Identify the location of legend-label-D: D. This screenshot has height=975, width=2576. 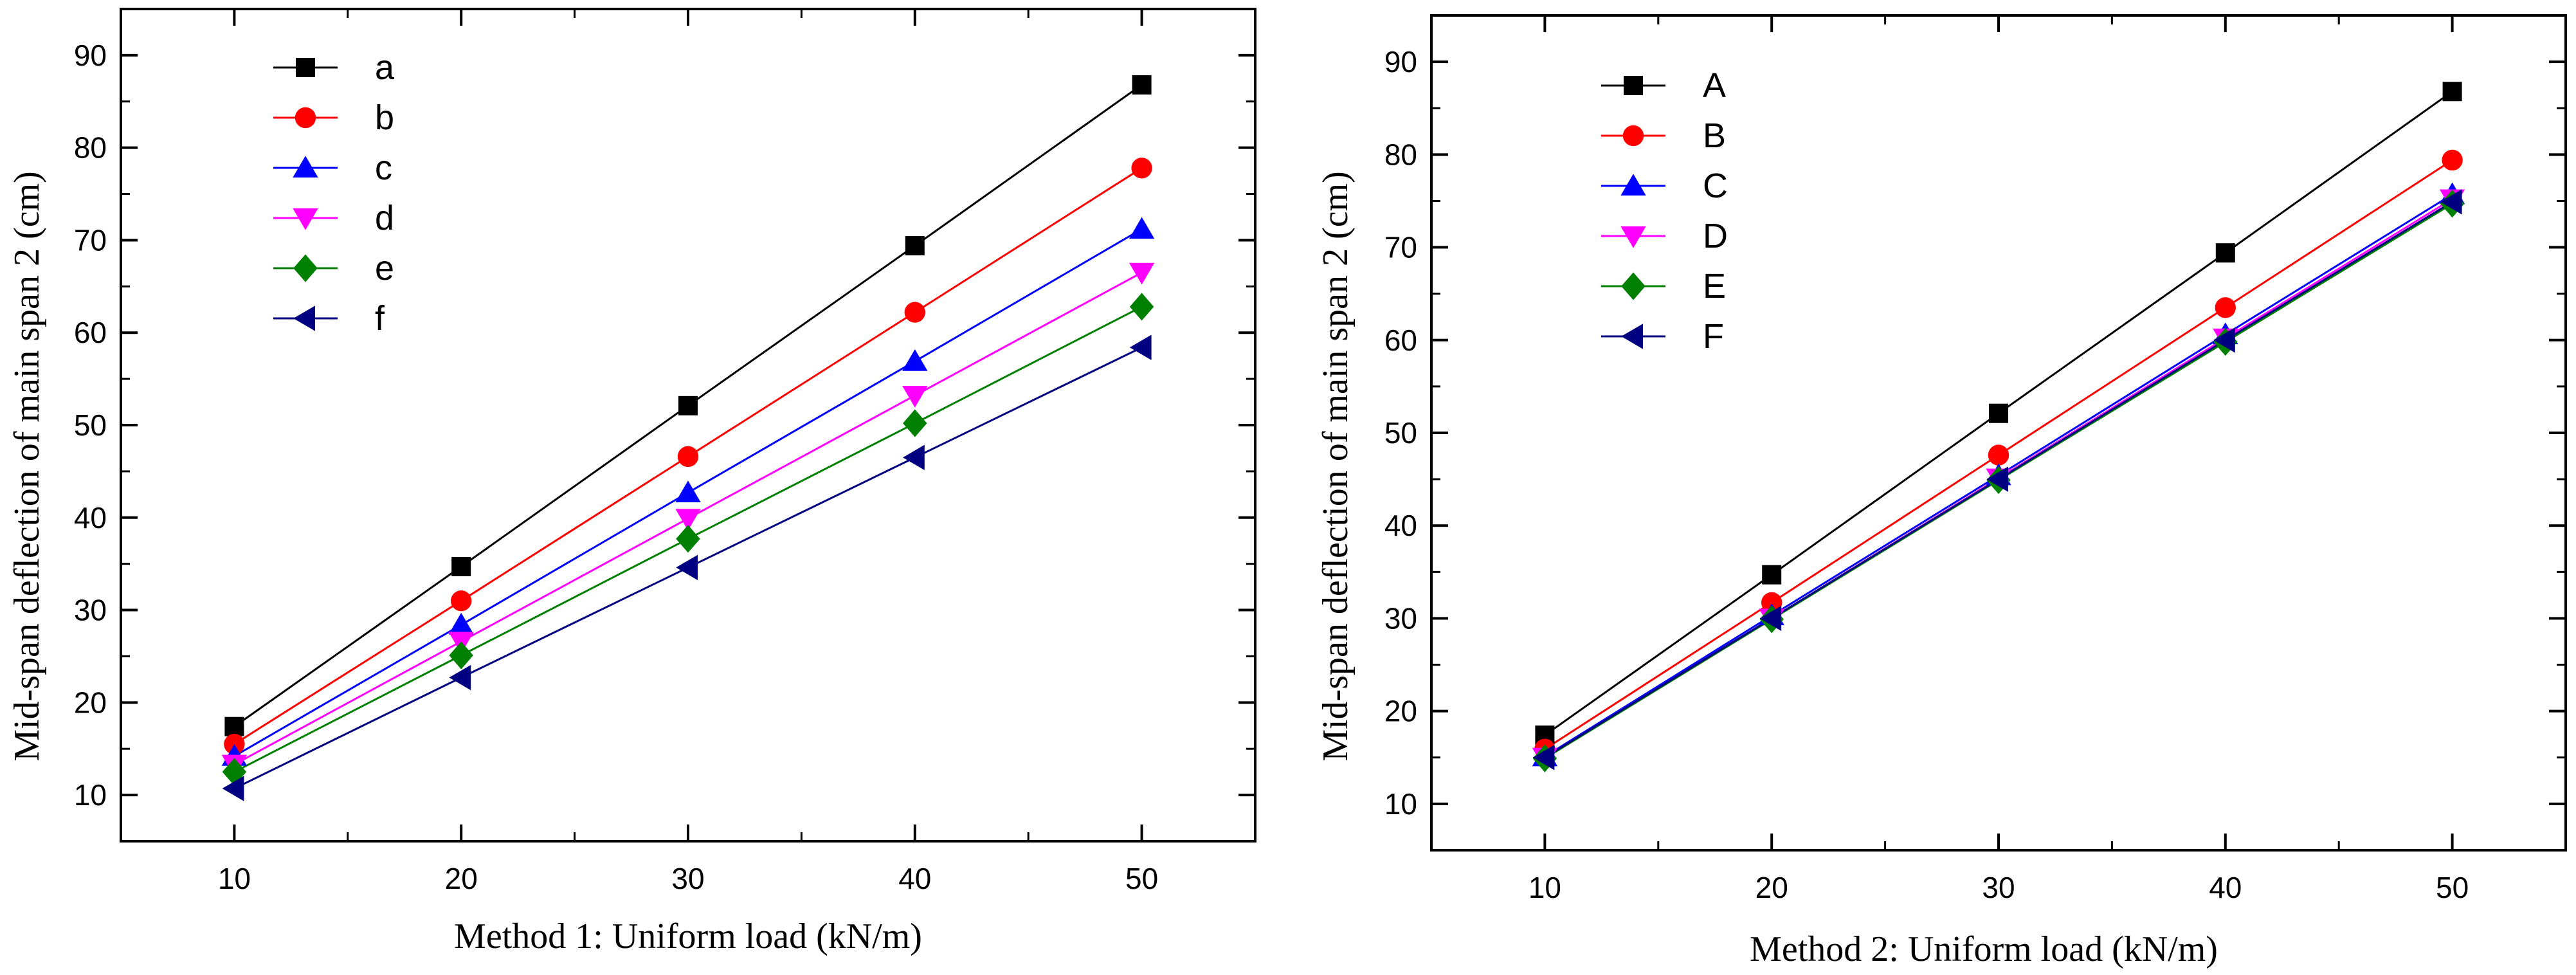
(1715, 236).